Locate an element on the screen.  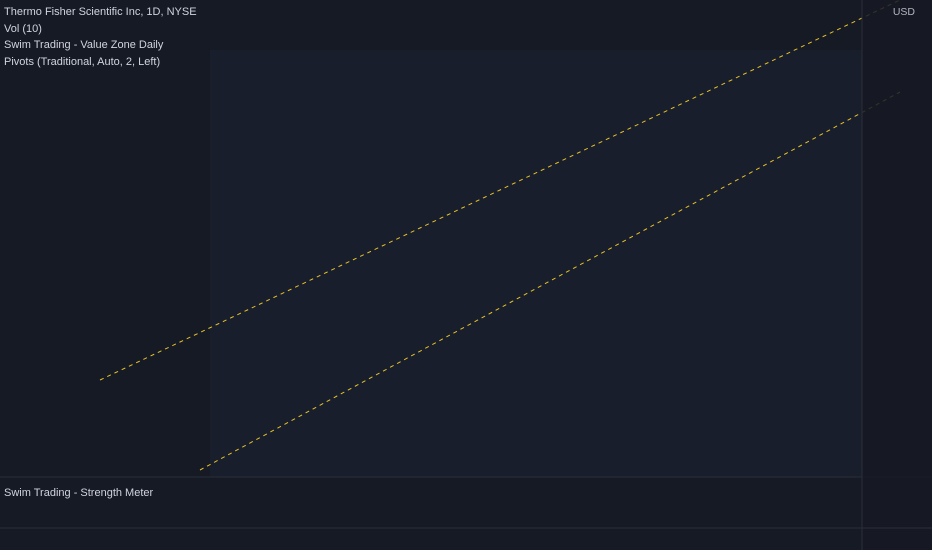
price-axis-bg is located at coordinates (897, 275).